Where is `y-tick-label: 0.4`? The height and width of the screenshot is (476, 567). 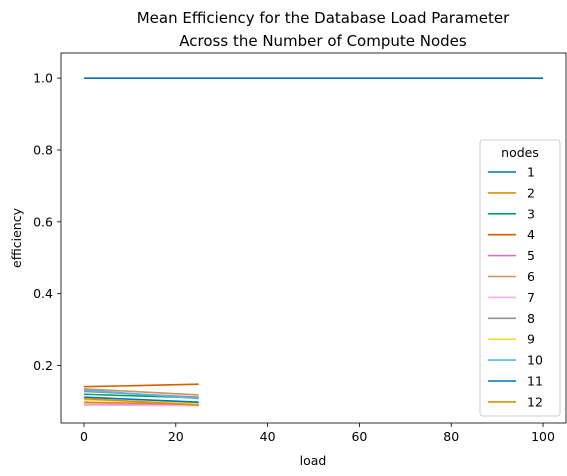
y-tick-label: 0.4 is located at coordinates (43, 293).